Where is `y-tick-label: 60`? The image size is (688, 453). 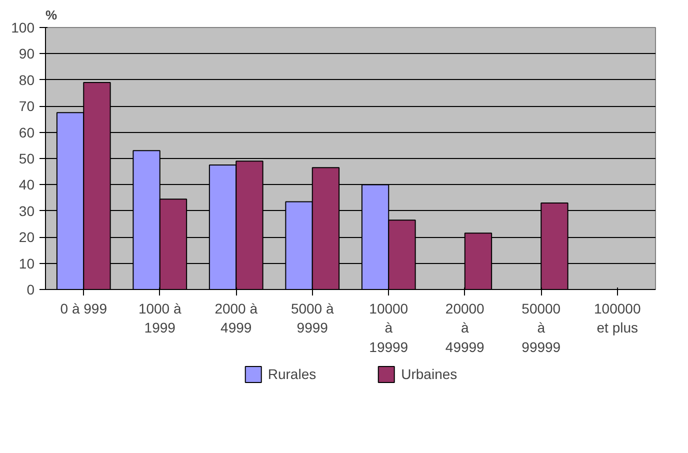
y-tick-label: 60 is located at coordinates (26, 132).